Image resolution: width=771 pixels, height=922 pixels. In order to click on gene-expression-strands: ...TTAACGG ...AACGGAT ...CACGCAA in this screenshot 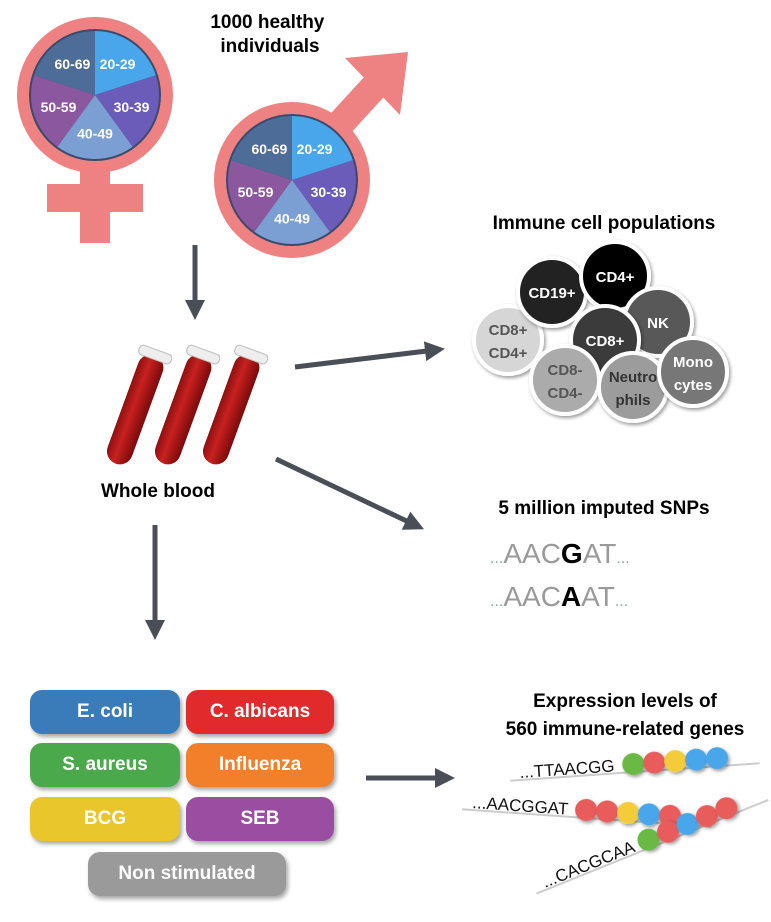, I will do `click(615, 821)`.